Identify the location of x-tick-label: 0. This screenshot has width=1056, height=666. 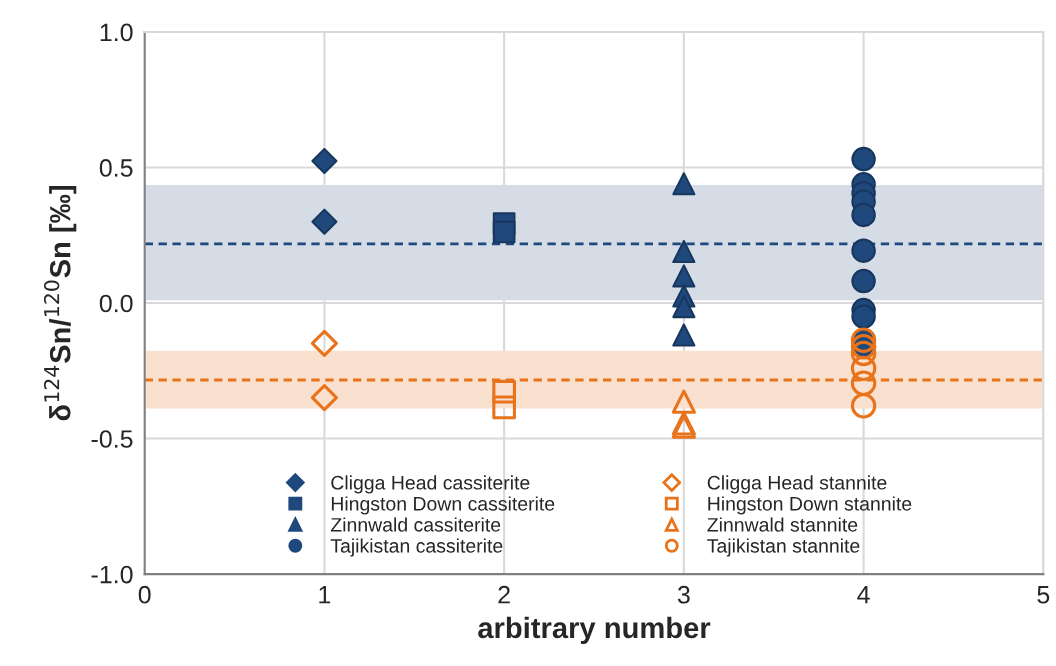
(144, 594).